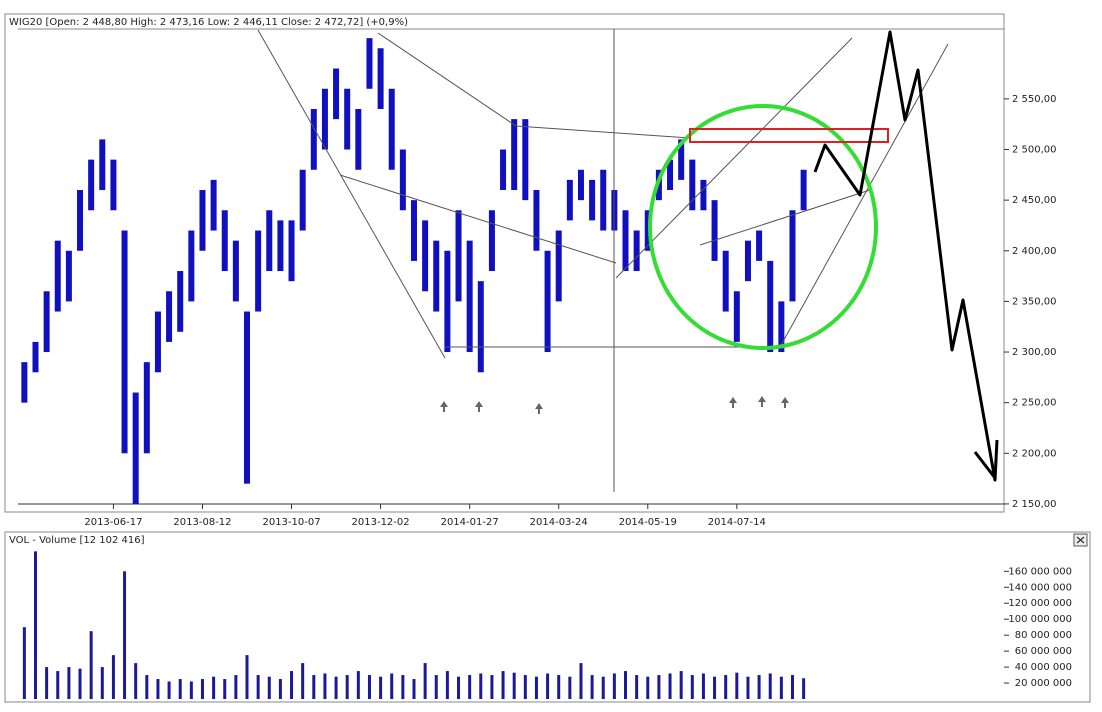  I want to click on y-tick-label: 80 000 000, so click(1043, 635).